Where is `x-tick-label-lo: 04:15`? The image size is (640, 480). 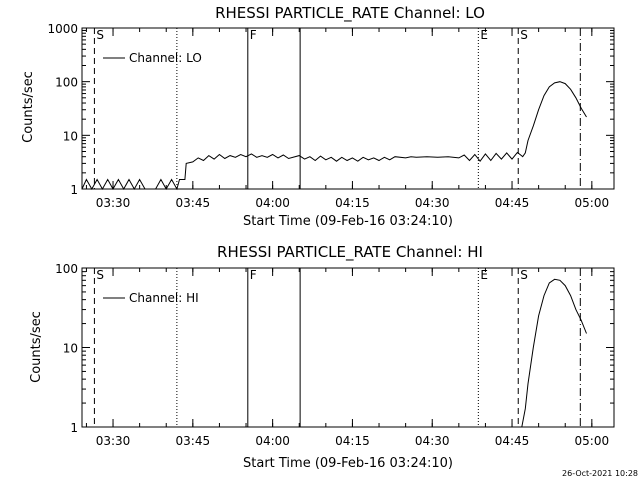
x-tick-label-lo: 04:15 is located at coordinates (352, 203).